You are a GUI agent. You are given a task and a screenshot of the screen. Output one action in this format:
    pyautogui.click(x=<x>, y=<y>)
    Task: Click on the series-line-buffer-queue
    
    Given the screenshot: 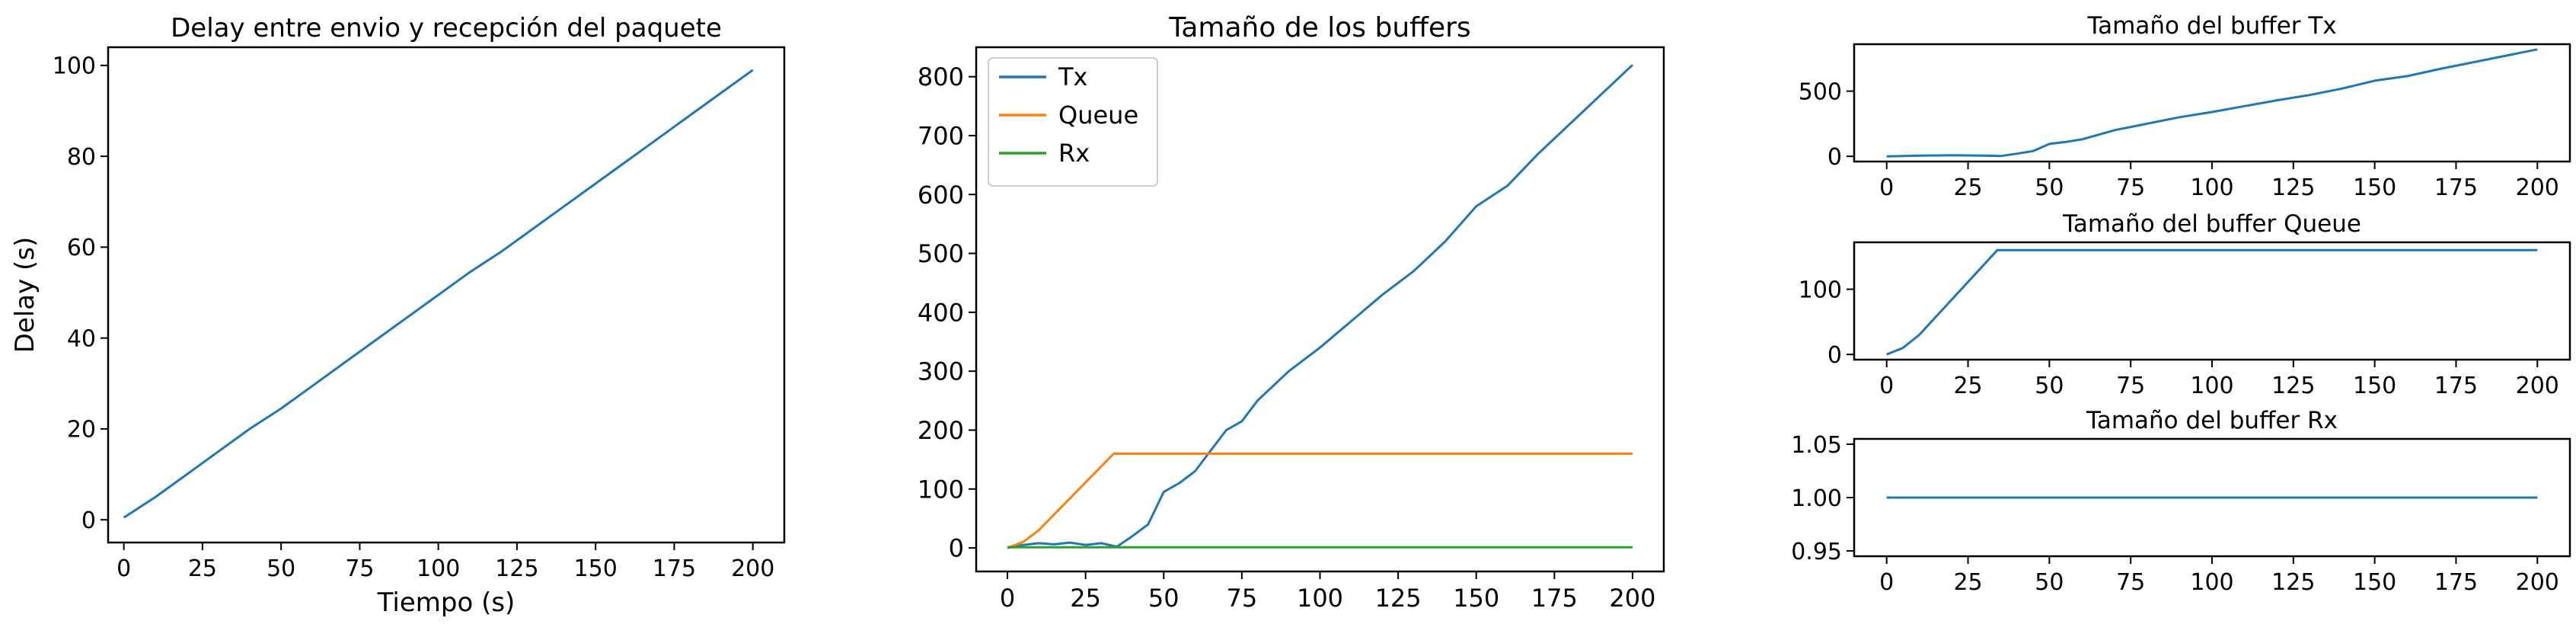 What is the action you would take?
    pyautogui.click(x=2212, y=302)
    